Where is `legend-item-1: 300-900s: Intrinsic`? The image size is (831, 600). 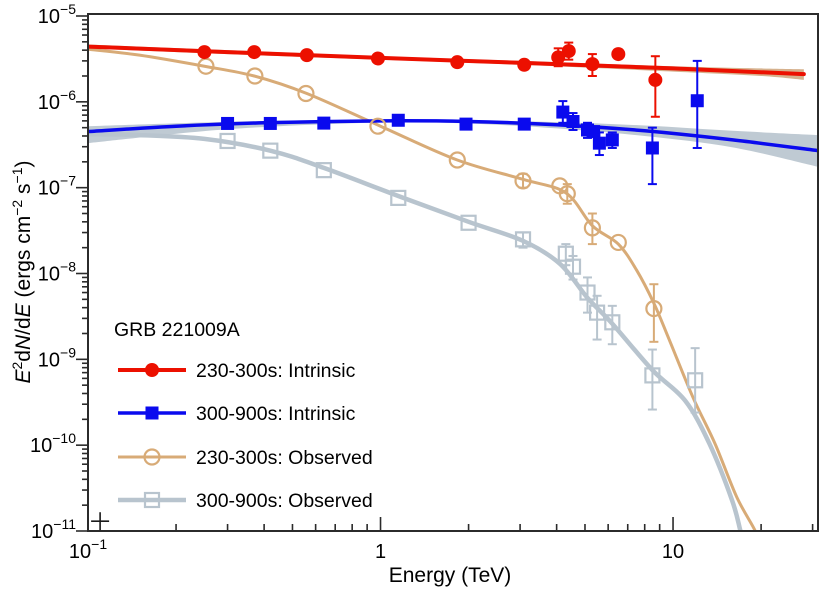
legend-item-1: 300-900s: Intrinsic is located at coordinates (237, 414).